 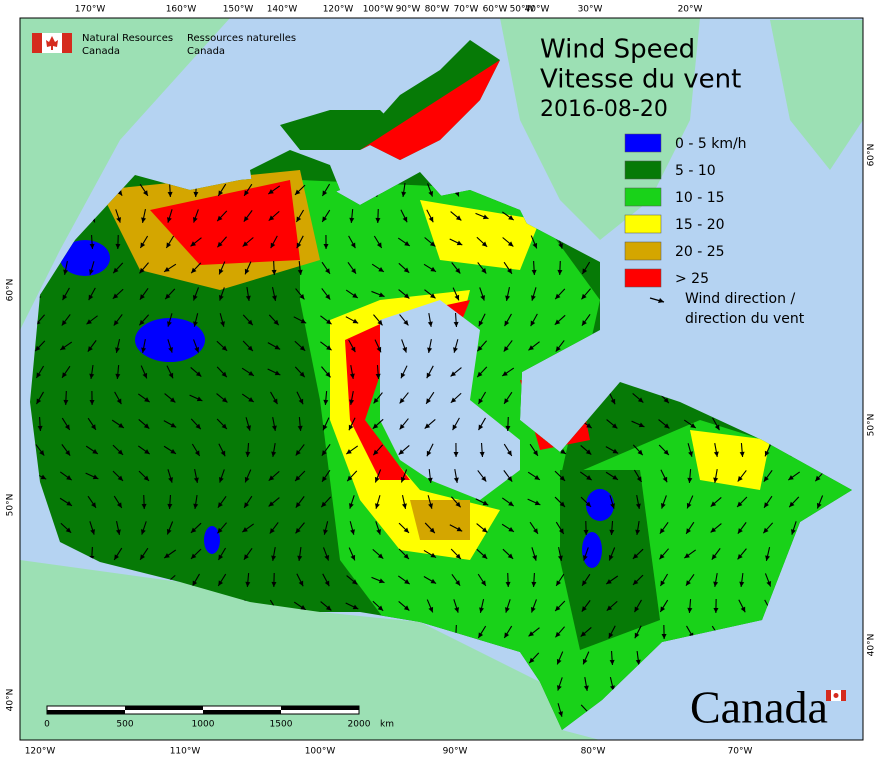 I want to click on scale-label: 1500, so click(x=281, y=725).